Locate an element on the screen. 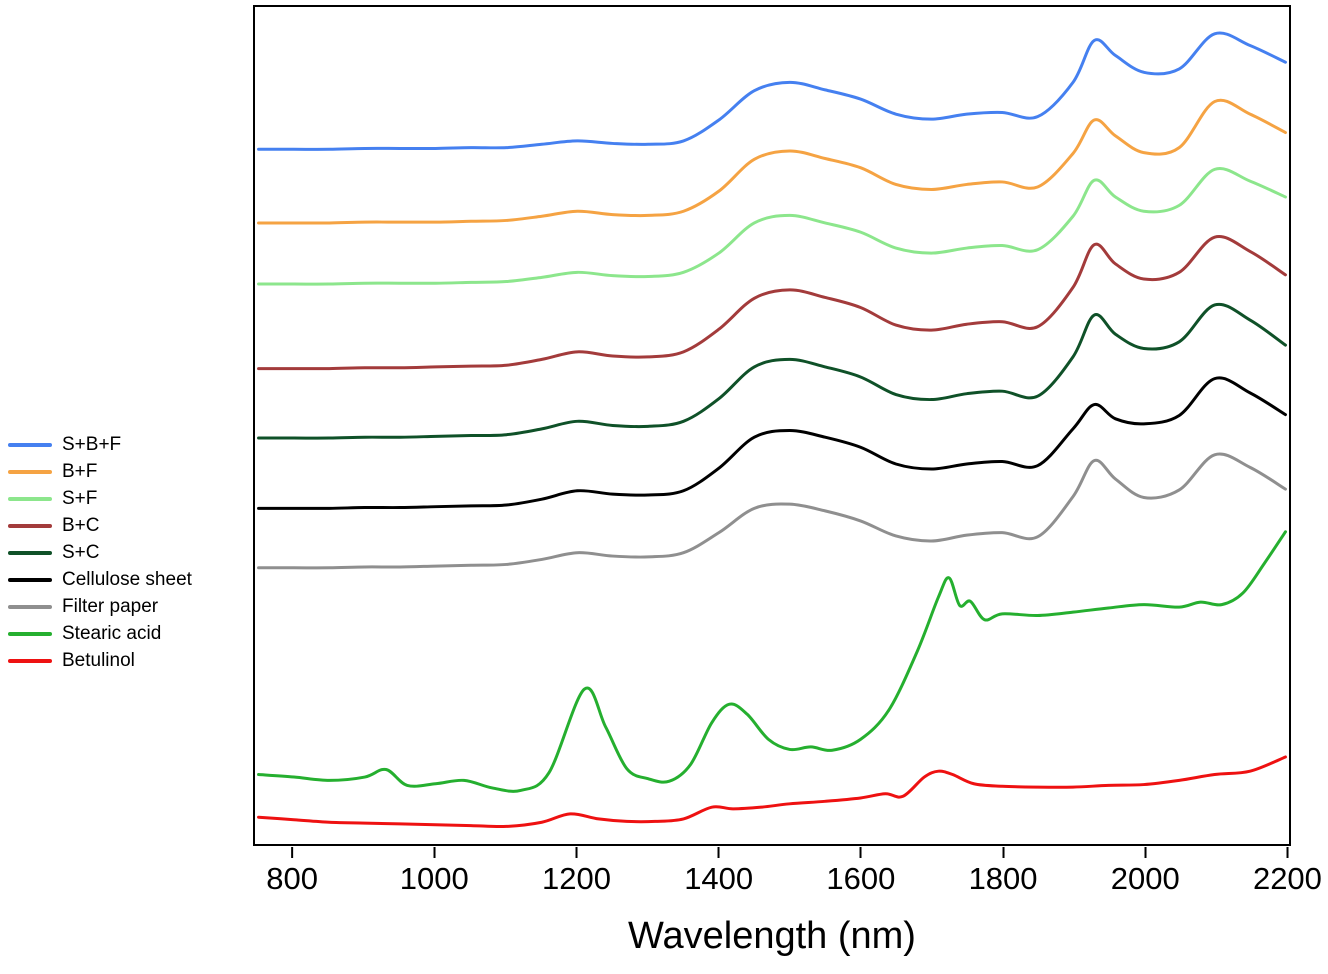 The height and width of the screenshot is (974, 1328). legend-item-filter-paper: Filter paper is located at coordinates (100, 606).